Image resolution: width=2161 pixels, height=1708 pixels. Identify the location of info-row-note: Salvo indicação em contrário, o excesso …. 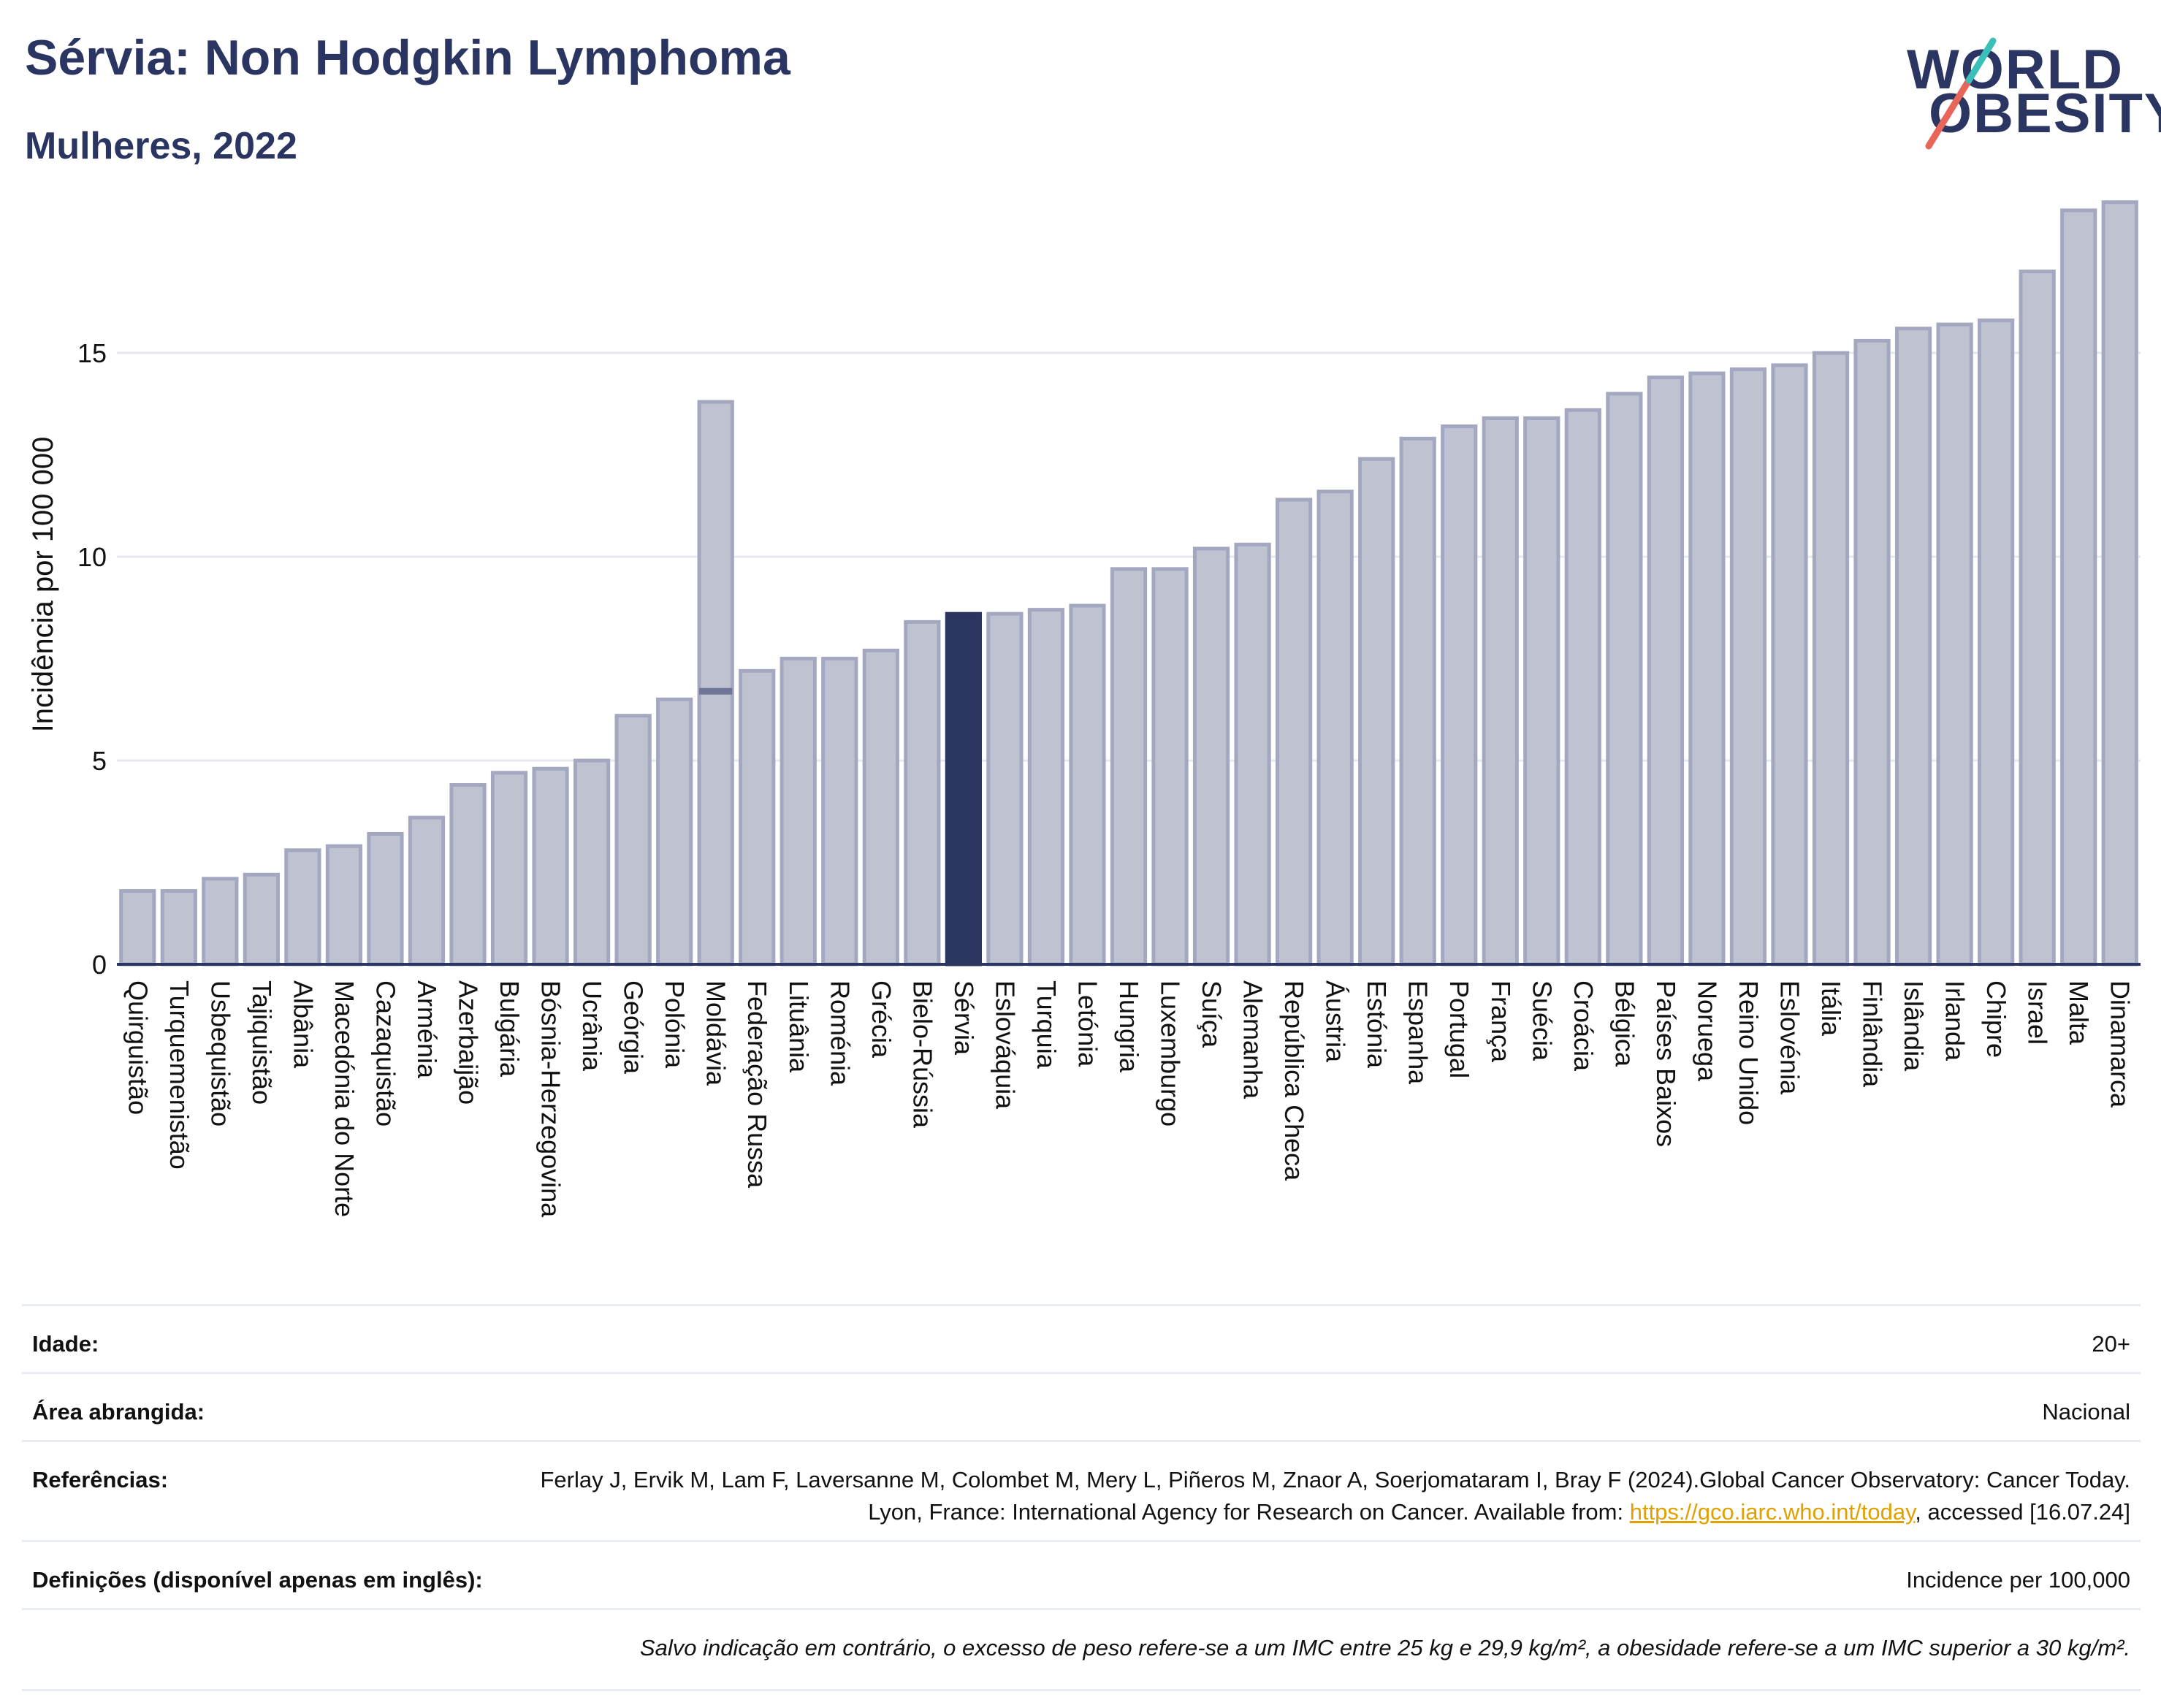
(1081, 1650).